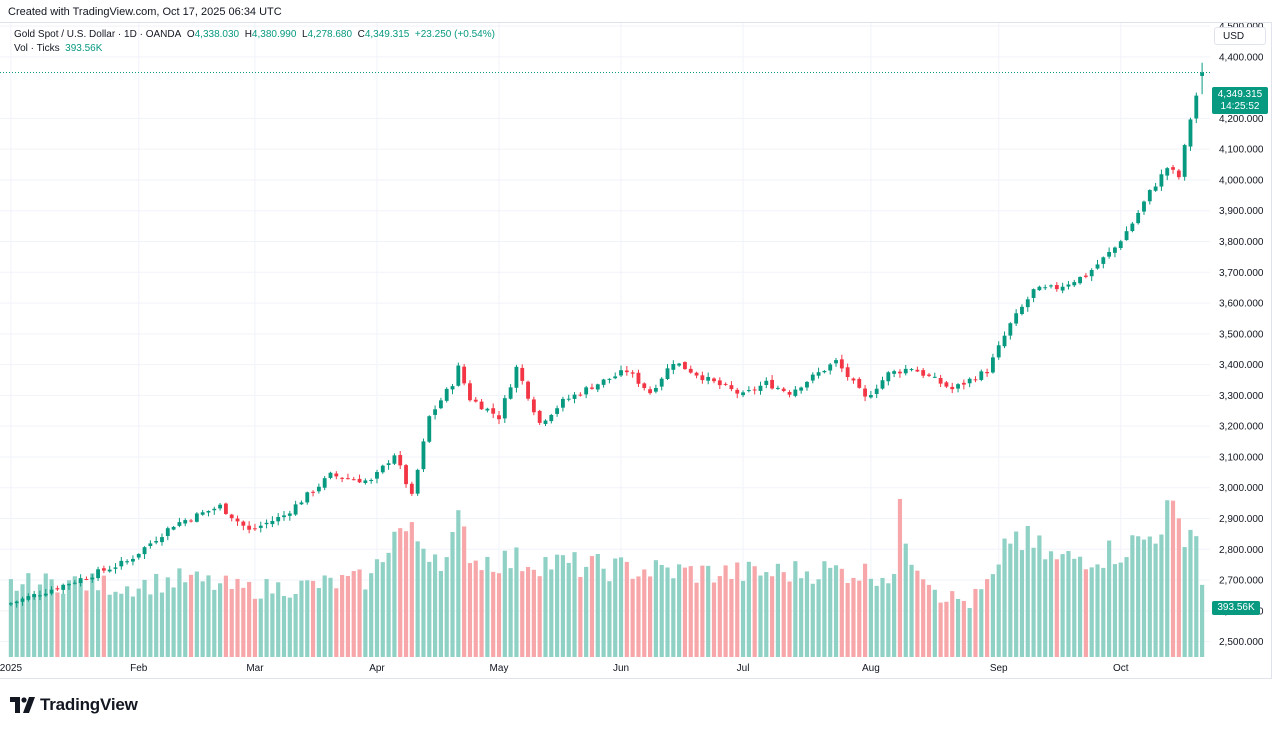 The height and width of the screenshot is (730, 1280). Describe the element at coordinates (377, 668) in the screenshot. I see `x-axis-label: Apr` at that location.